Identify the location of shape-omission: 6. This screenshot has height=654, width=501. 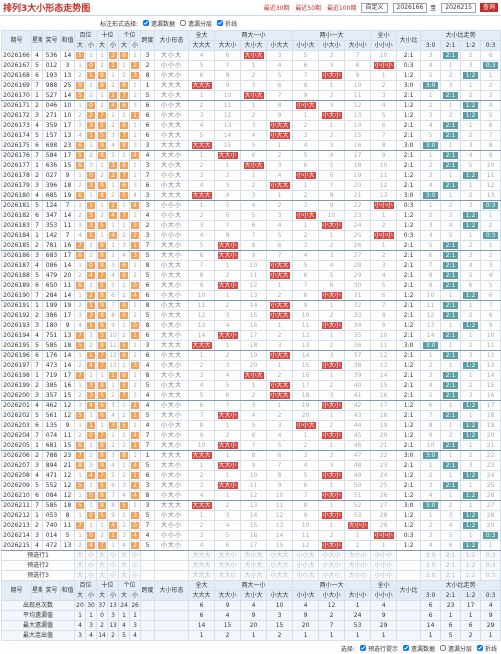
(306, 275).